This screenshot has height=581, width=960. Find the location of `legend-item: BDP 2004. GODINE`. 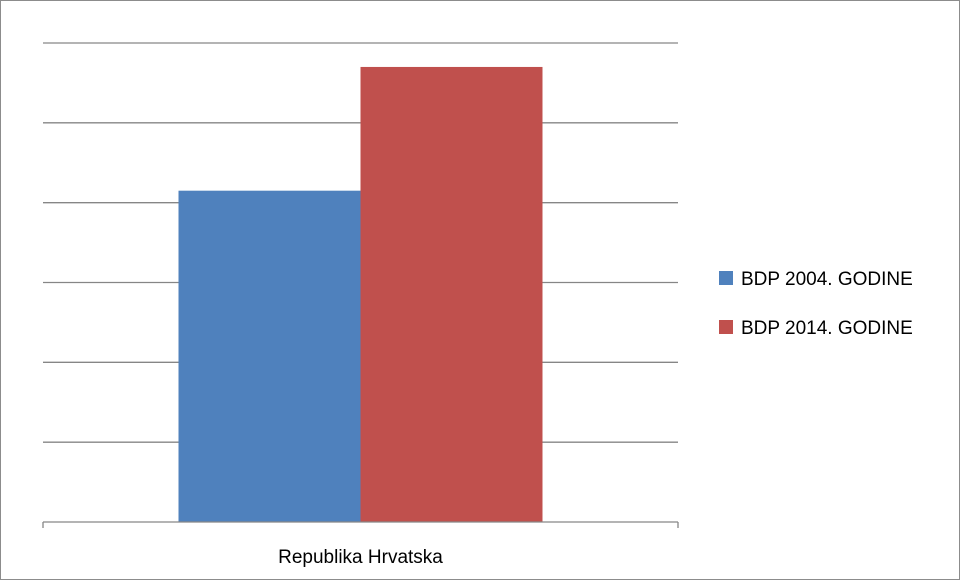

legend-item: BDP 2004. GODINE is located at coordinates (816, 279).